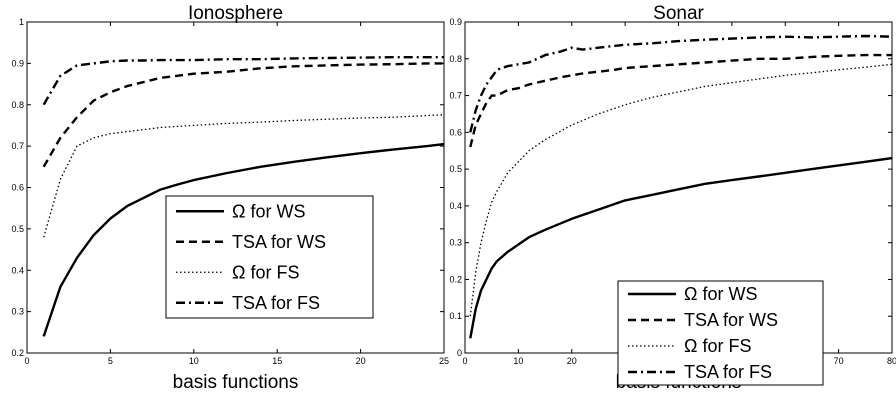  Describe the element at coordinates (444, 361) in the screenshot. I see `x-tick-label: 25` at that location.